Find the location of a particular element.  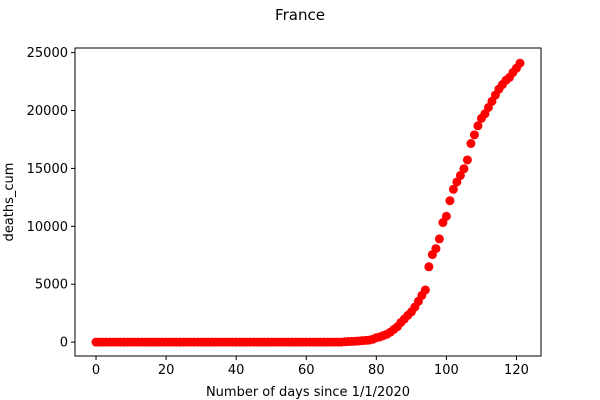

x-tick-label: 120 is located at coordinates (516, 370).